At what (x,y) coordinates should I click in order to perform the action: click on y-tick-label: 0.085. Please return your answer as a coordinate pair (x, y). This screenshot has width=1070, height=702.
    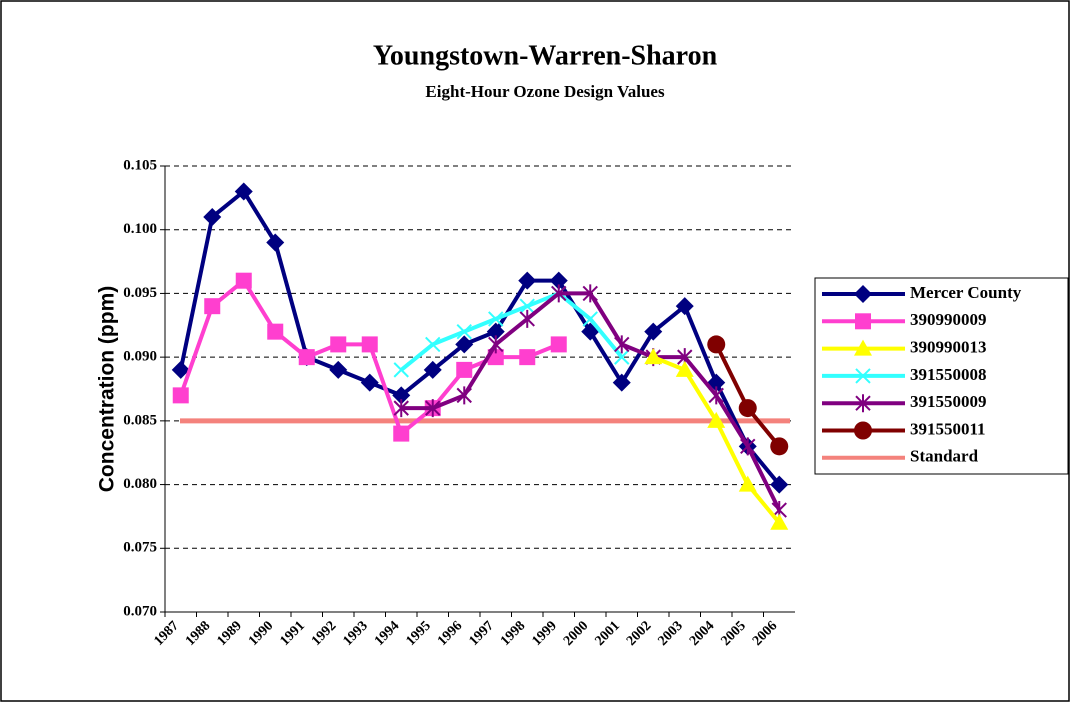
    Looking at the image, I should click on (140, 420).